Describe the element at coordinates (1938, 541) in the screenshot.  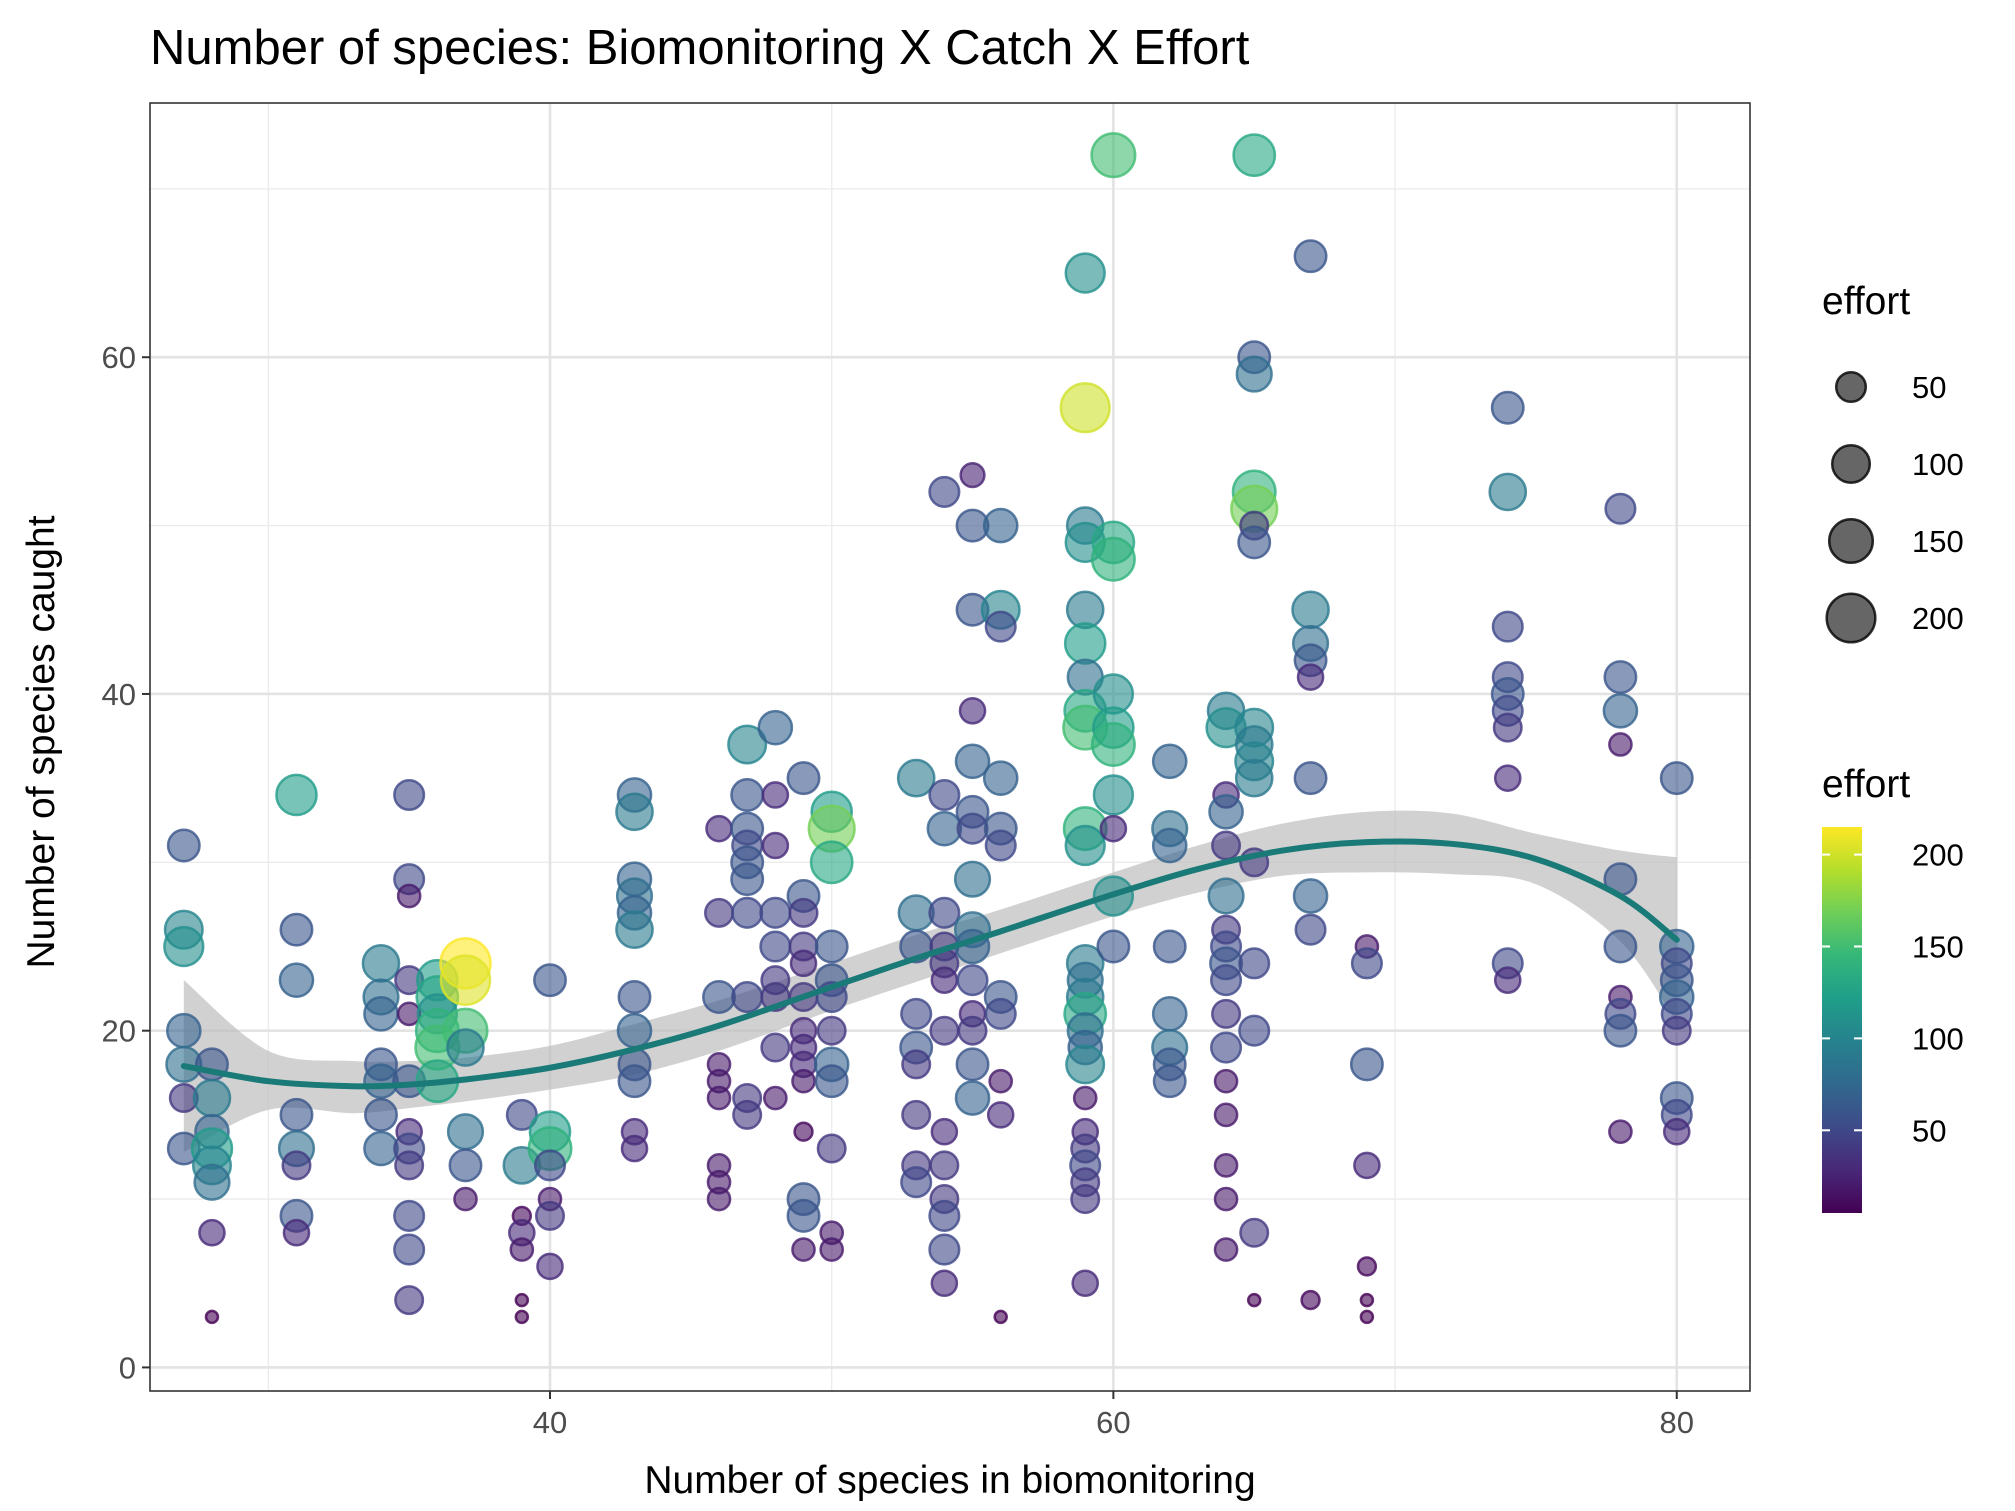
I see `size-legend-label: 150` at that location.